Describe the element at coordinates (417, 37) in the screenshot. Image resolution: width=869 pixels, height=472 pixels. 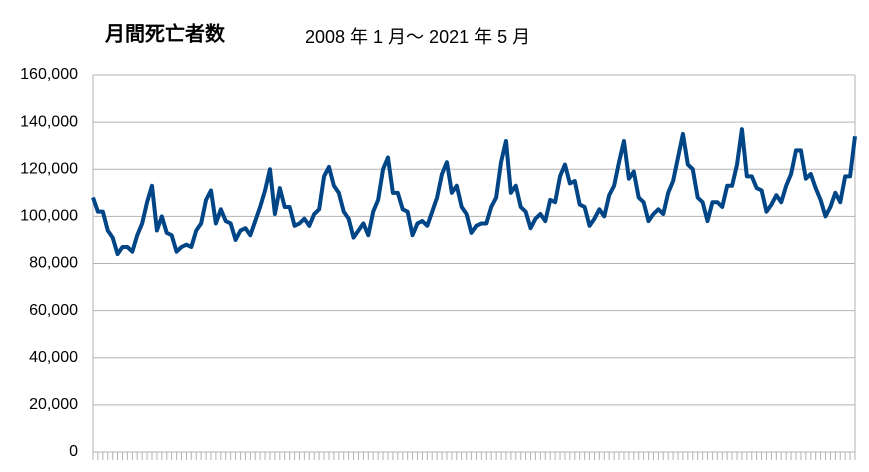
I see `chart-subtitle: 2008 年 1 月～ 2021 年 5 月` at that location.